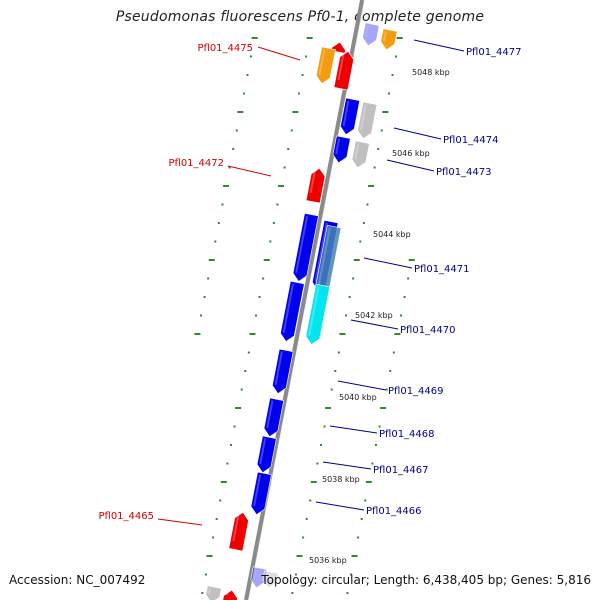  Describe the element at coordinates (126, 516) in the screenshot. I see `gene-label: Pfl01_4465` at that location.